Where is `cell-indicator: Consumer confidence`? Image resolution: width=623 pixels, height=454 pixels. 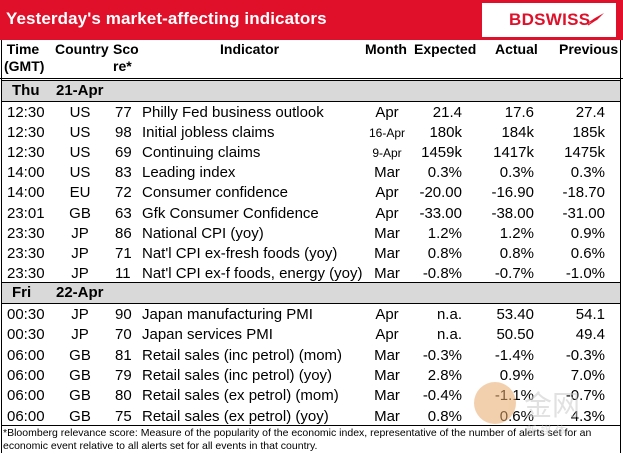 cell-indicator: Consumer confidence is located at coordinates (215, 193).